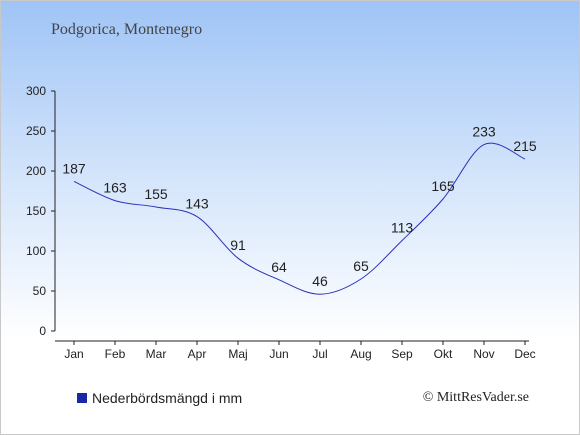  What do you see at coordinates (524, 354) in the screenshot?
I see `x-tick-label: Dec` at bounding box center [524, 354].